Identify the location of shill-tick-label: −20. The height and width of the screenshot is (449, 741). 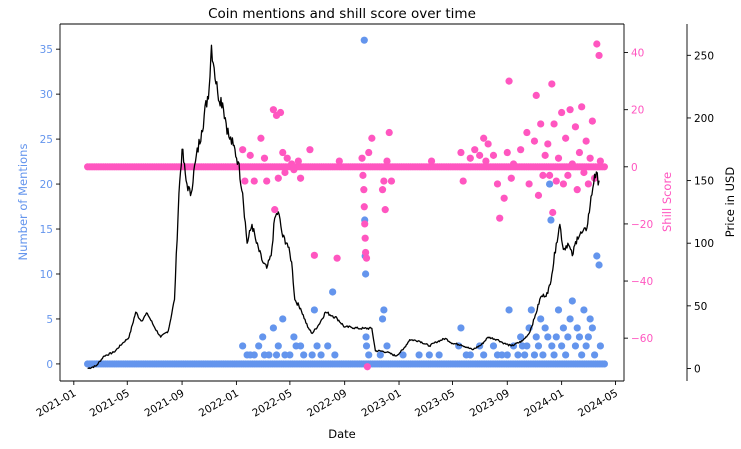
(642, 225).